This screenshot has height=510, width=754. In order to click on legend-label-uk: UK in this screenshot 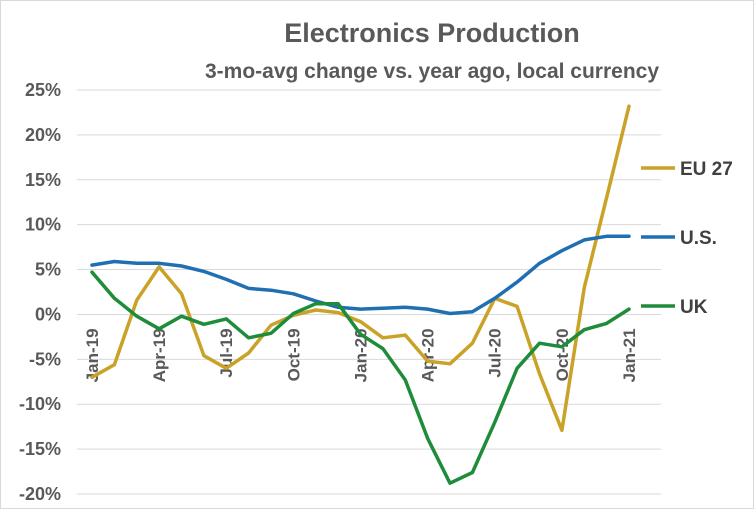, I will do `click(694, 307)`.